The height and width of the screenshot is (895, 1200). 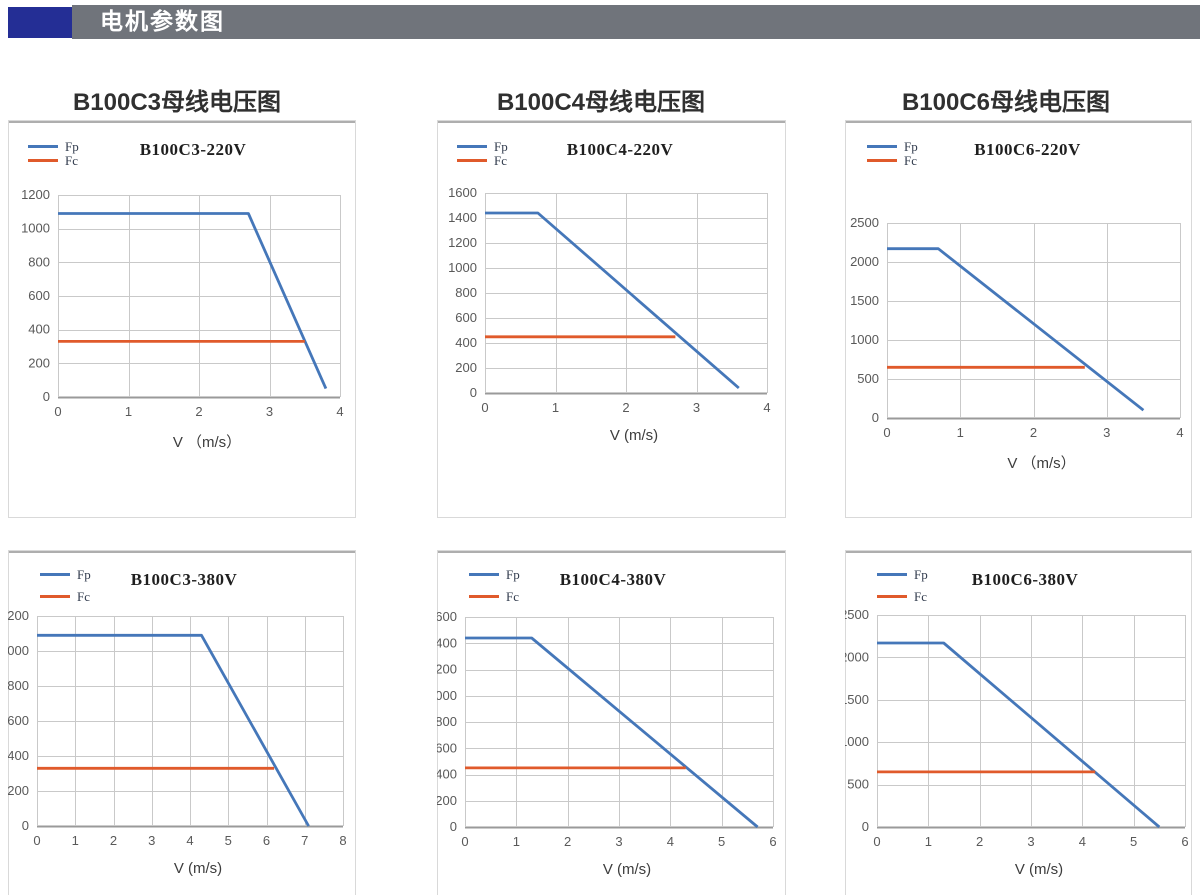 What do you see at coordinates (1106, 432) in the screenshot?
I see `x-tick-label: 3` at bounding box center [1106, 432].